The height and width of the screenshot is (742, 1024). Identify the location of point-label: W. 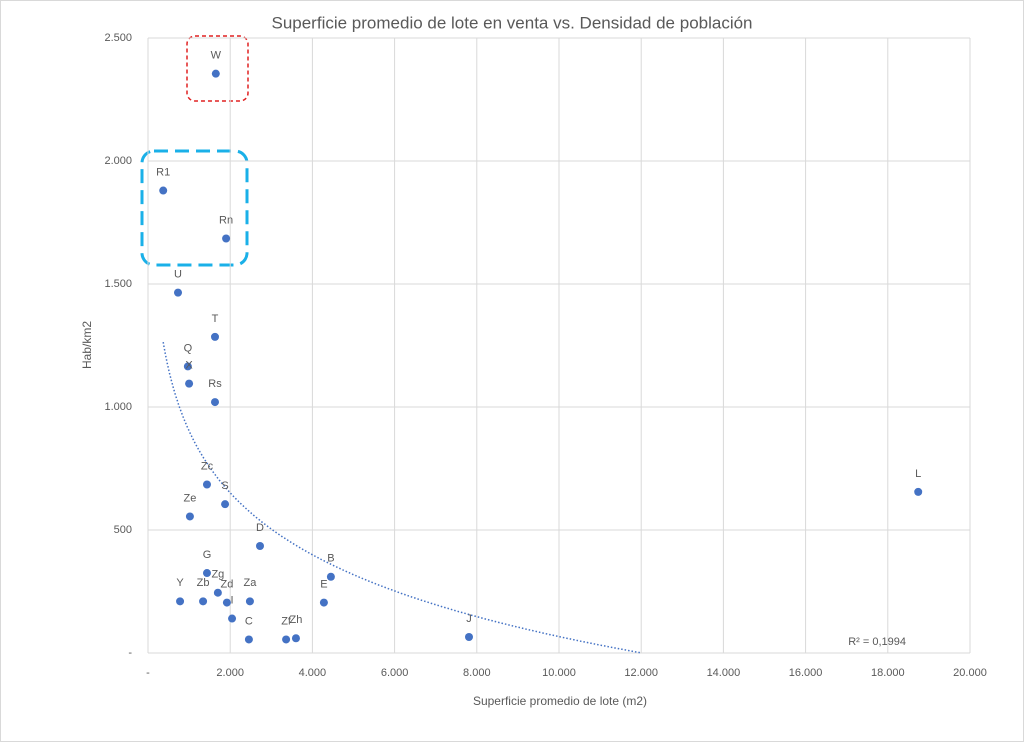
(216, 56).